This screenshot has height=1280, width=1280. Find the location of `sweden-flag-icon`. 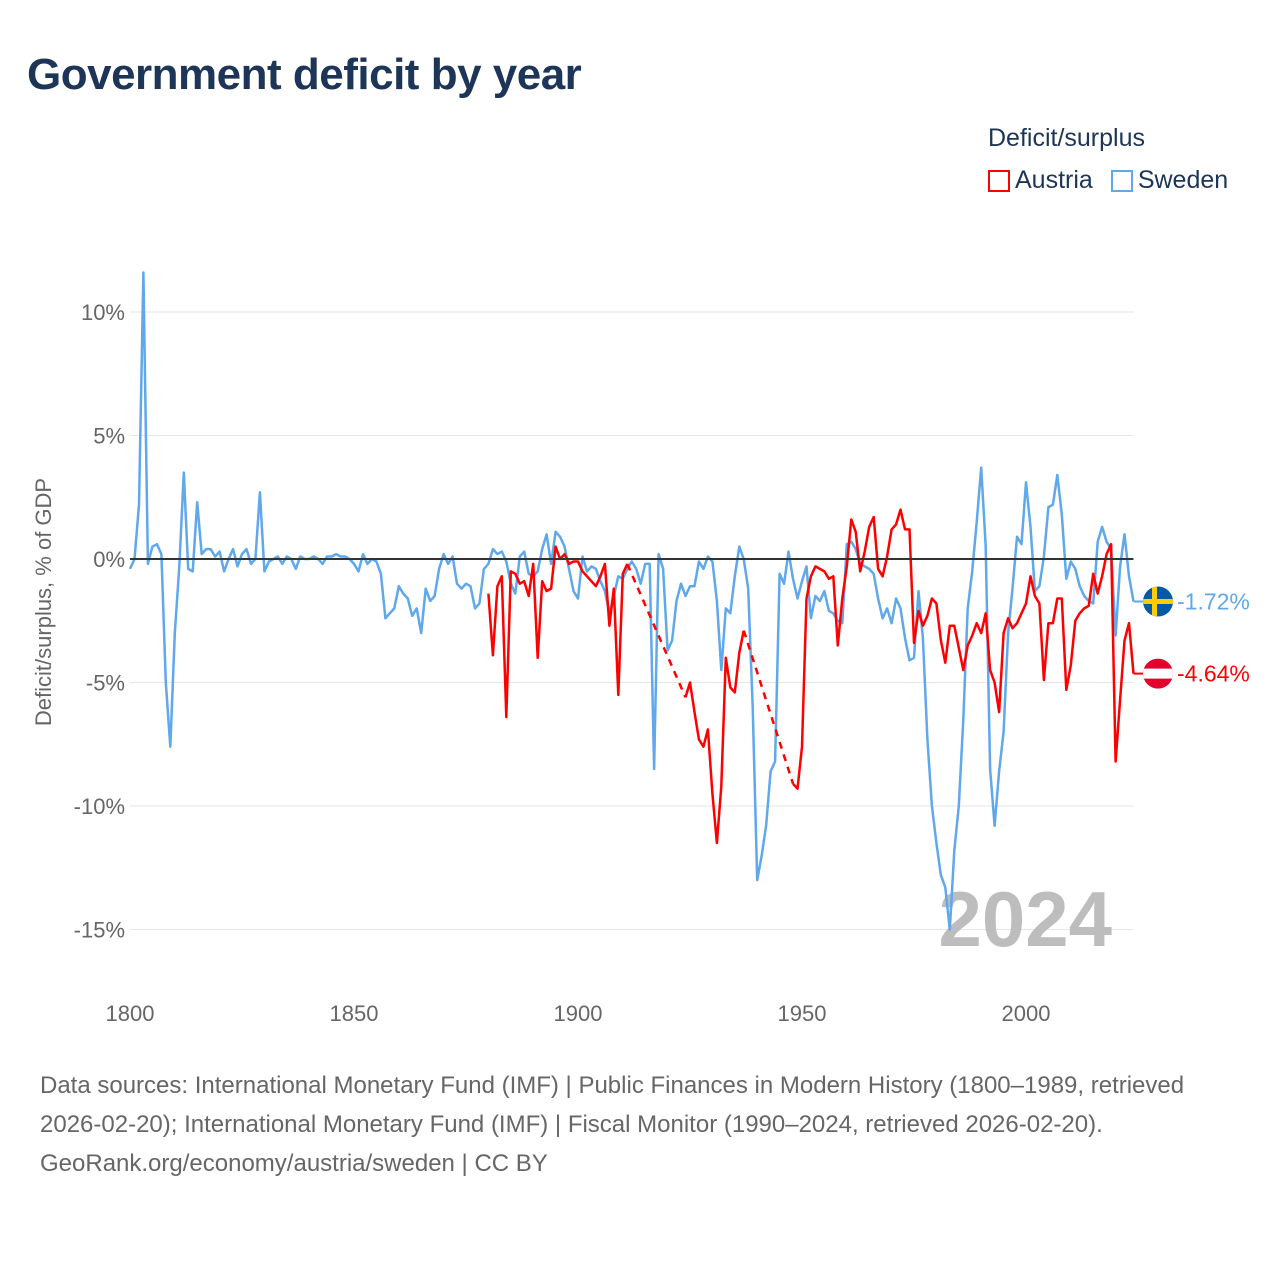

sweden-flag-icon is located at coordinates (1158, 601).